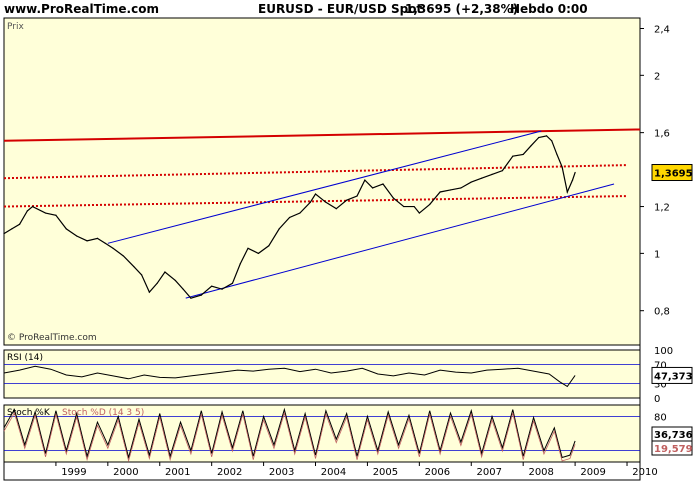  Describe the element at coordinates (289, 376) in the screenshot. I see `rsi-series-line` at that location.